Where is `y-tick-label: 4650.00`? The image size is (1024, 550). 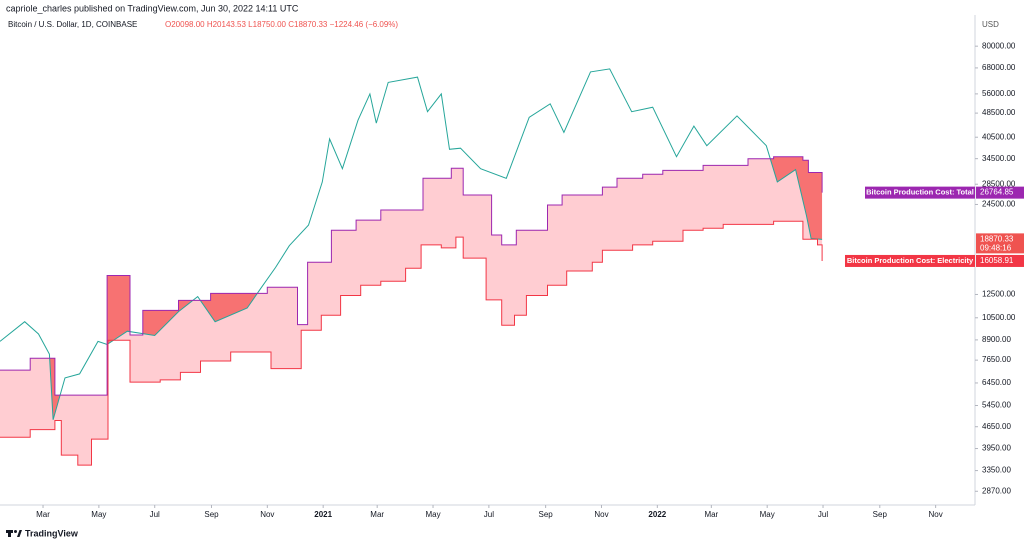 y-tick-label: 4650.00 is located at coordinates (996, 426).